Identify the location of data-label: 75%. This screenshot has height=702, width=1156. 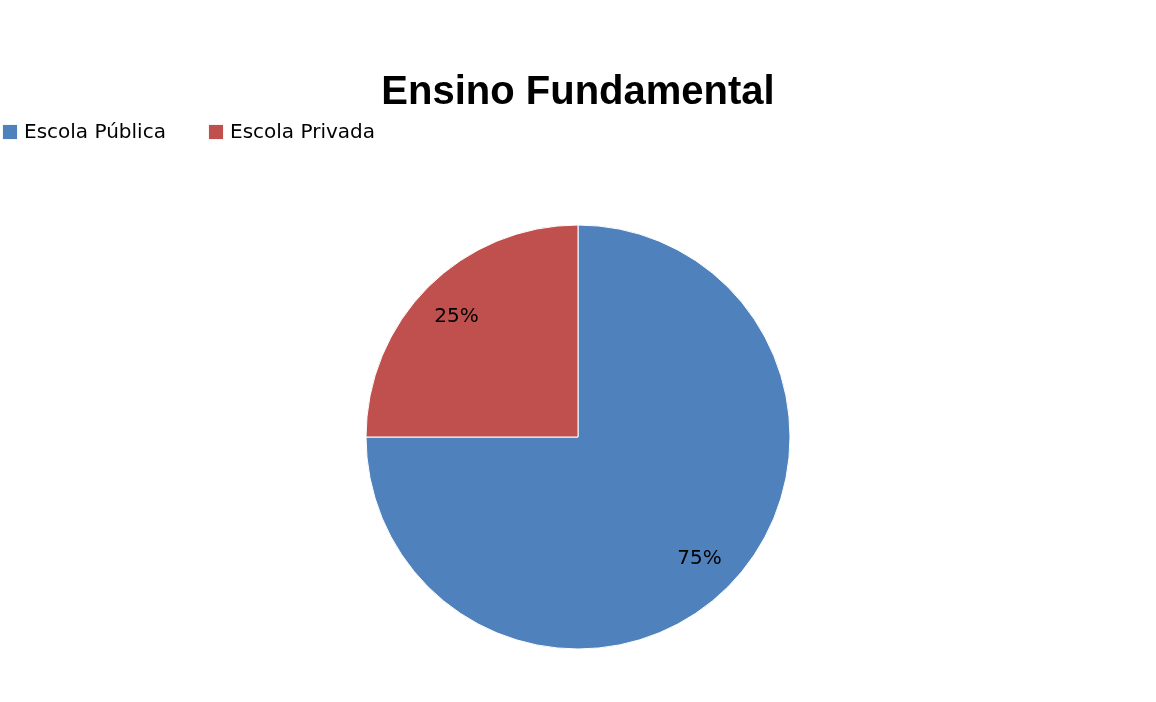
(699, 557).